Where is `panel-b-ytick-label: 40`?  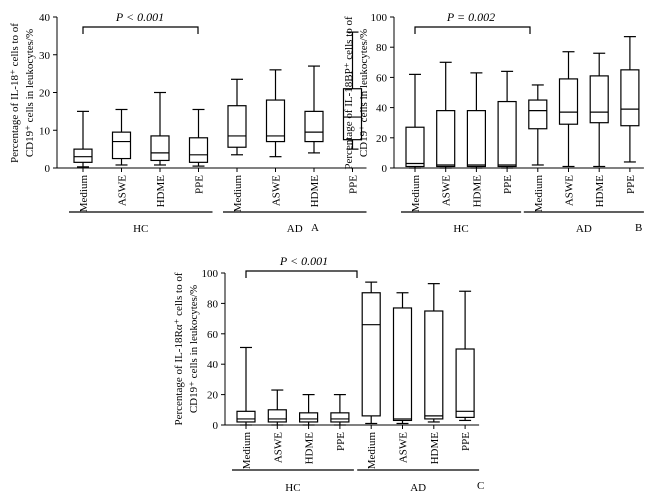
panel-b-ytick-label: 40 is located at coordinates (382, 109).